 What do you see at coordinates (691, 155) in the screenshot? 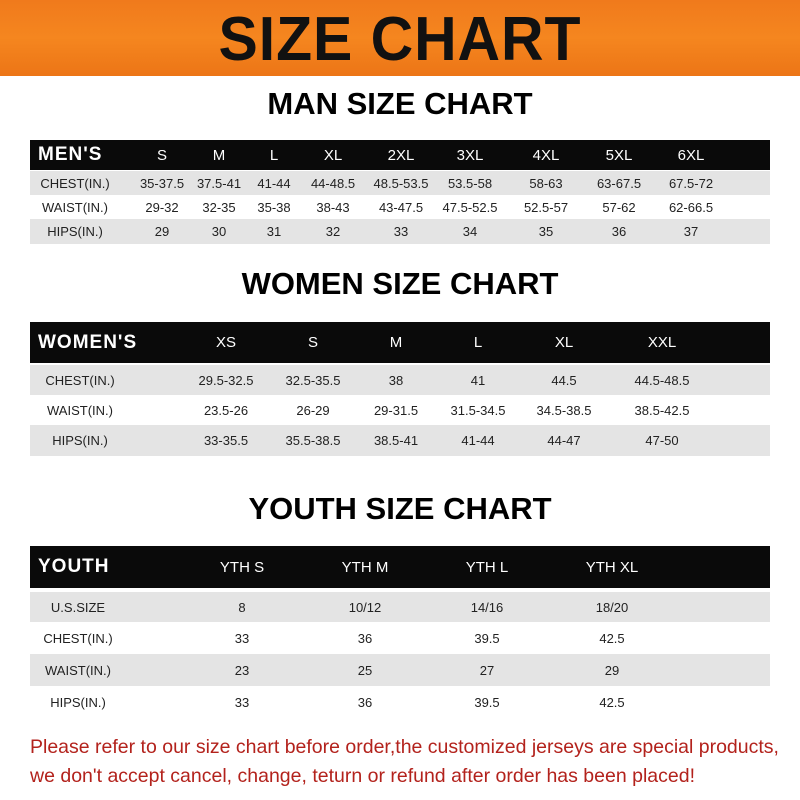
I see `size-header: 6XL` at bounding box center [691, 155].